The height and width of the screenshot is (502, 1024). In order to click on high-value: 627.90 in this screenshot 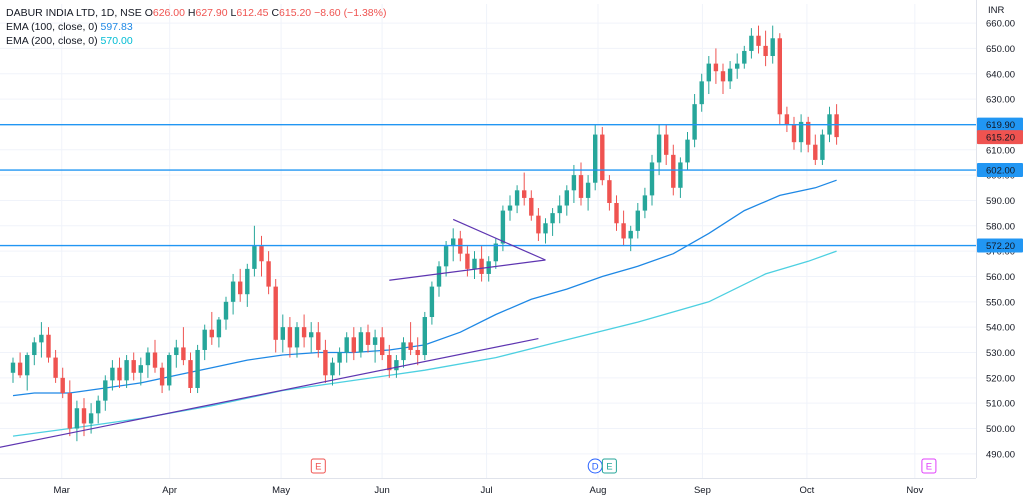, I will do `click(211, 13)`.